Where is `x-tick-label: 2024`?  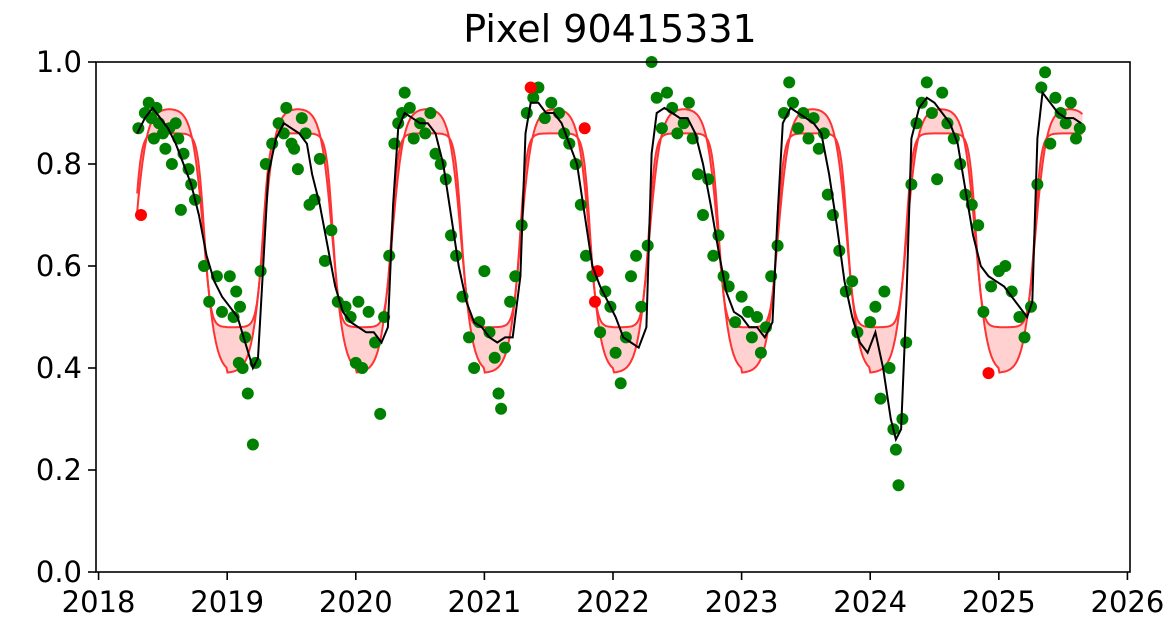
x-tick-label: 2024 is located at coordinates (870, 602).